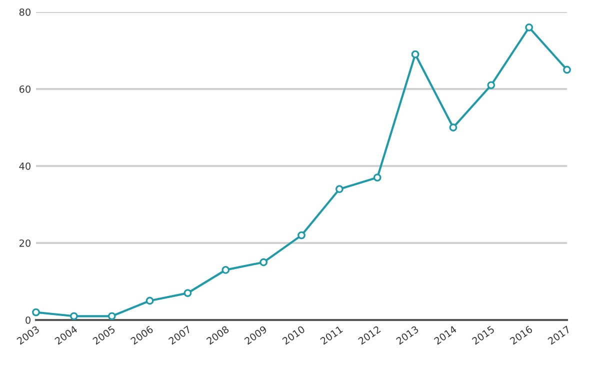 The image size is (591, 365). Describe the element at coordinates (28, 320) in the screenshot. I see `y-tick-label: 0` at that location.